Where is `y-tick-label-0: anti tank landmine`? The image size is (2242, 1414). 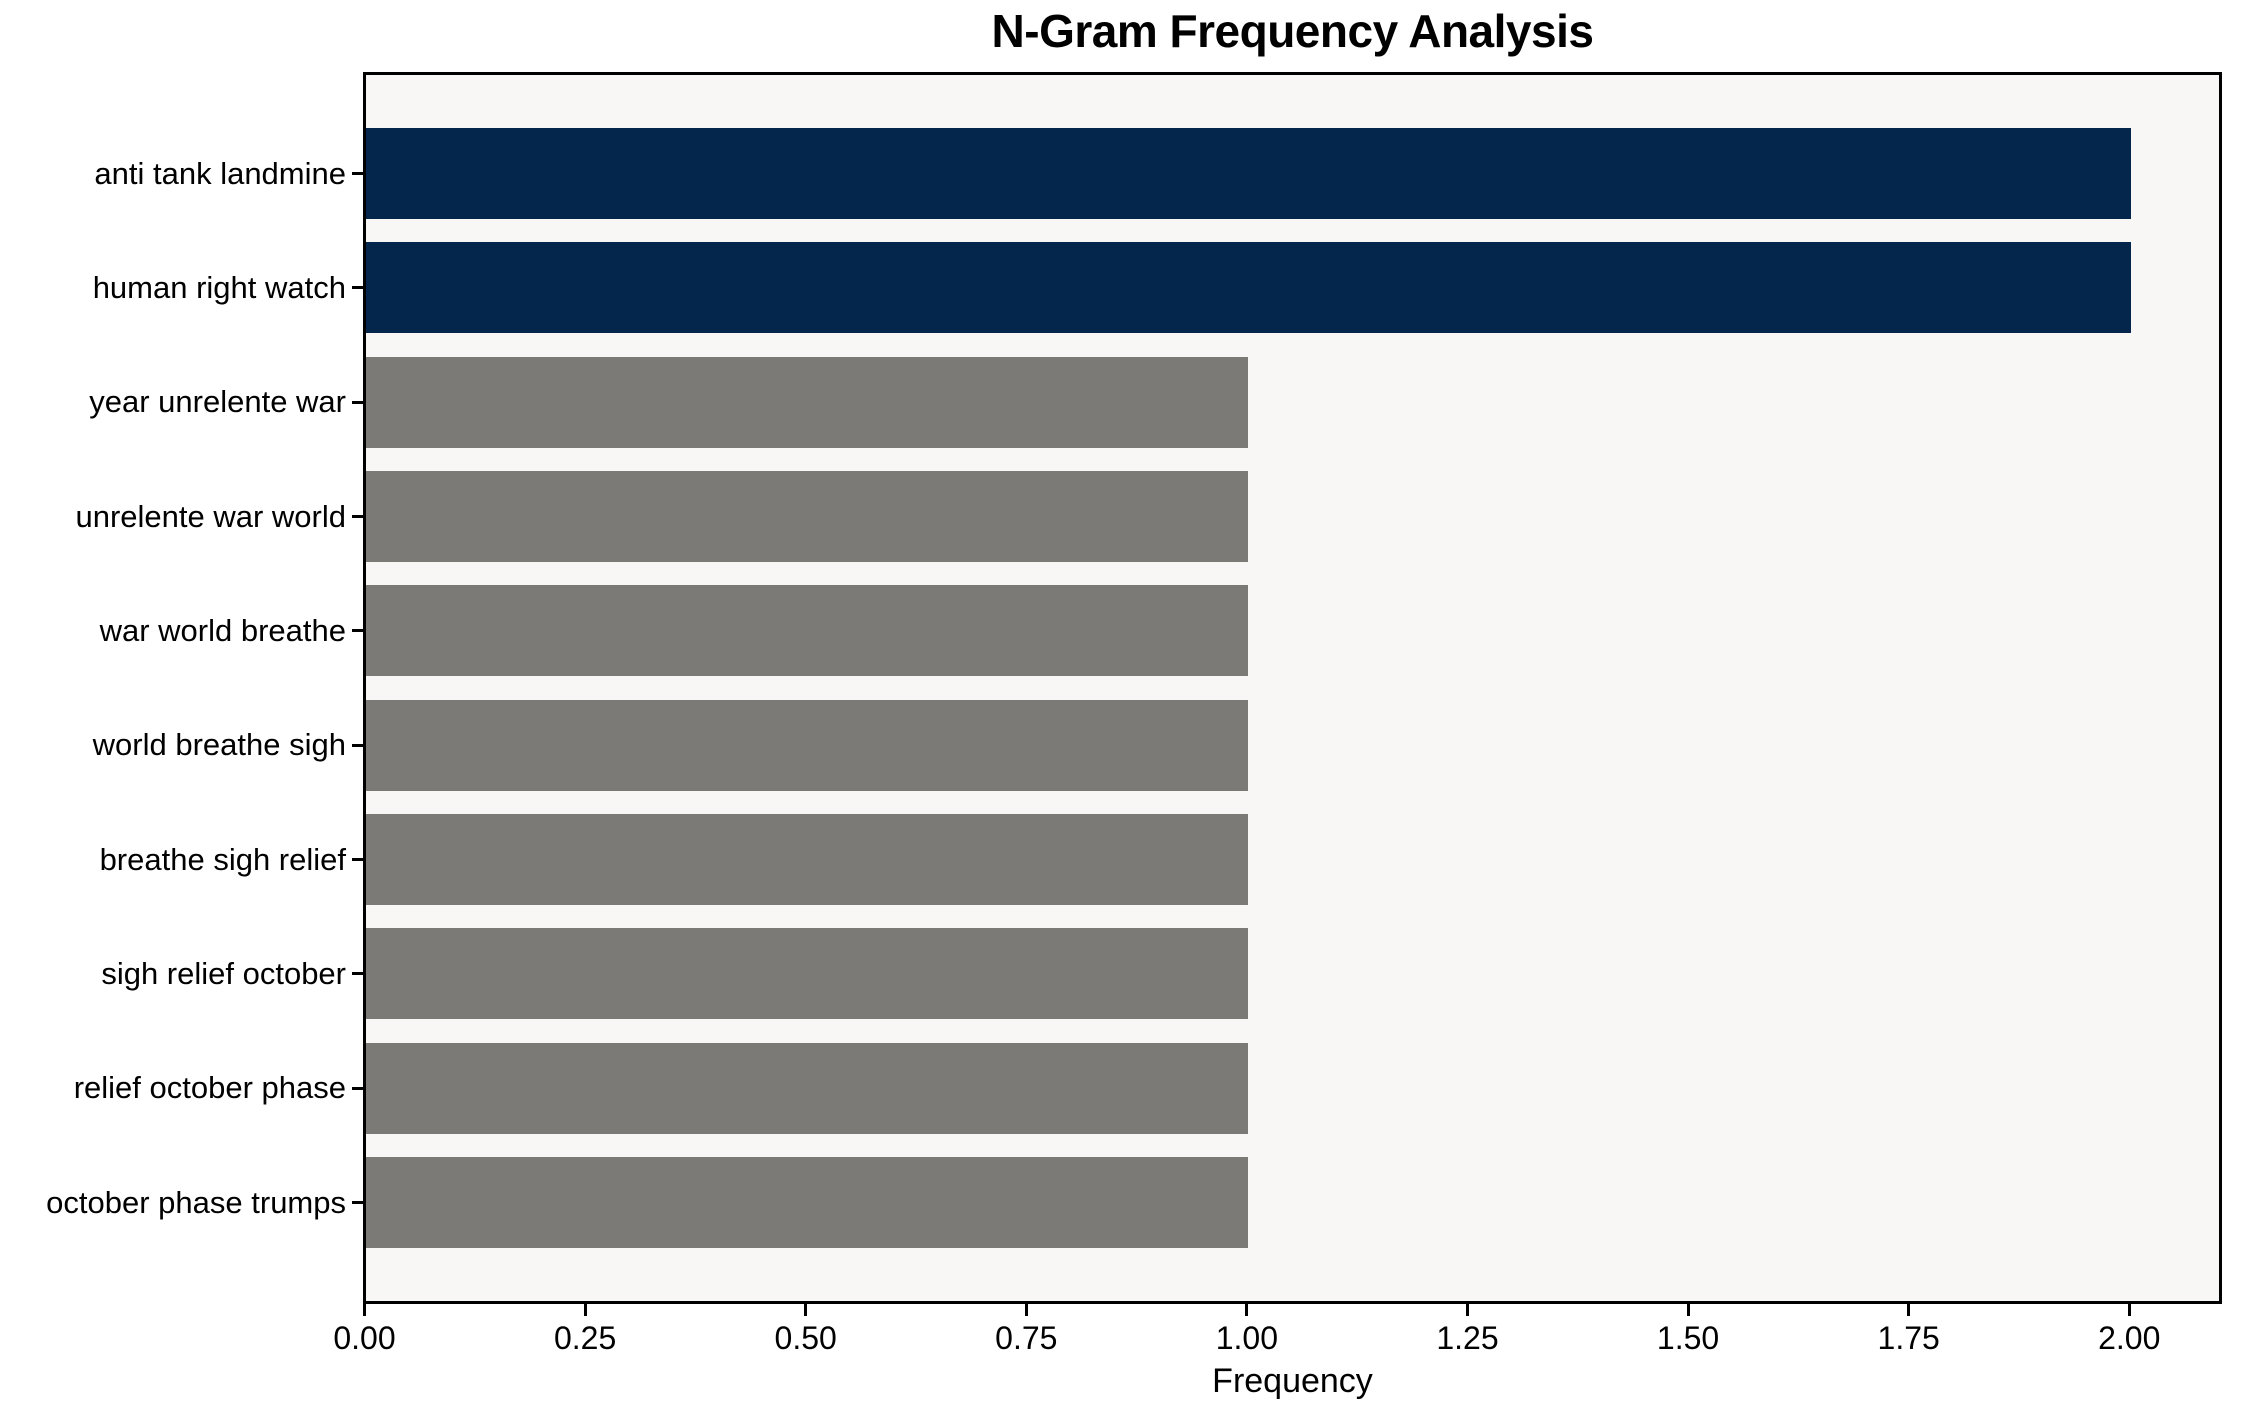 y-tick-label-0: anti tank landmine is located at coordinates (220, 173).